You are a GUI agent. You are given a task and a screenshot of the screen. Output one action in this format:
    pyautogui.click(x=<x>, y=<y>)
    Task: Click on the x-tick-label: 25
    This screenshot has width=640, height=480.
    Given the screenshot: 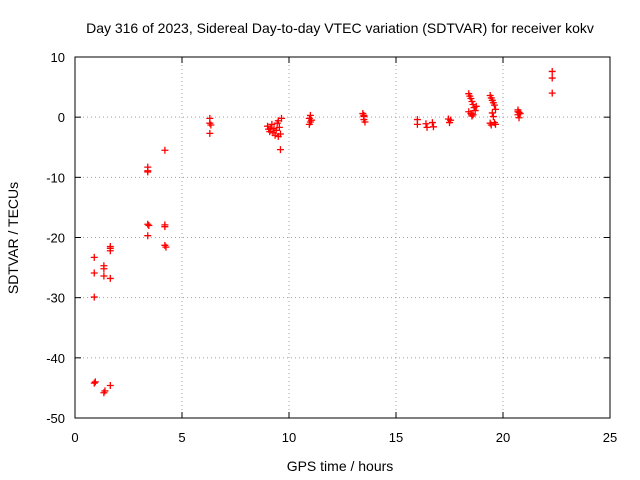 What is the action you would take?
    pyautogui.click(x=610, y=437)
    